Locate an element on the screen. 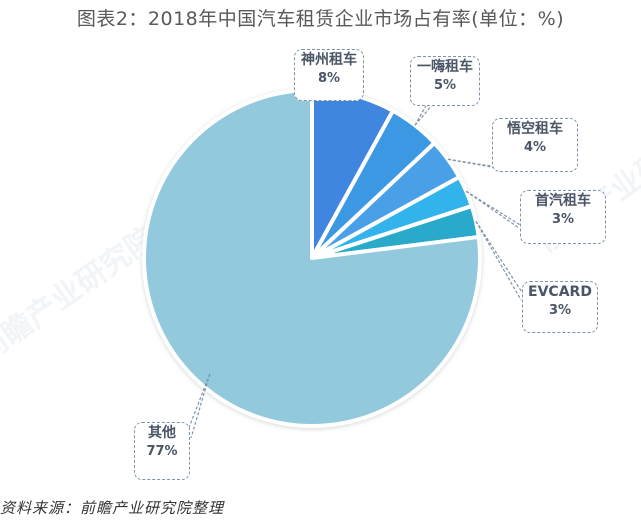 Image resolution: width=641 pixels, height=532 pixels. callout-evcard: EVCARD 3% is located at coordinates (560, 307).